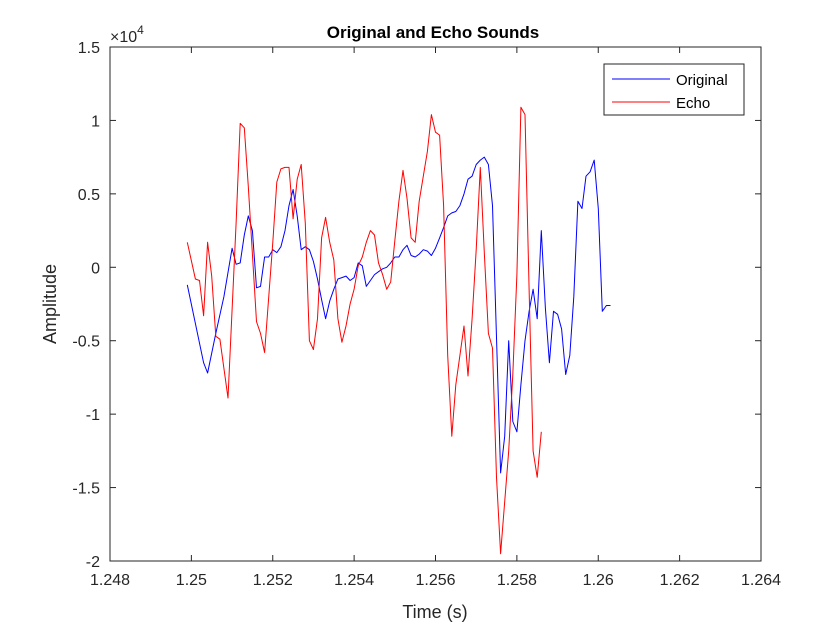 The height and width of the screenshot is (635, 840). What do you see at coordinates (354, 580) in the screenshot?
I see `x-tick-label: 1.254` at bounding box center [354, 580].